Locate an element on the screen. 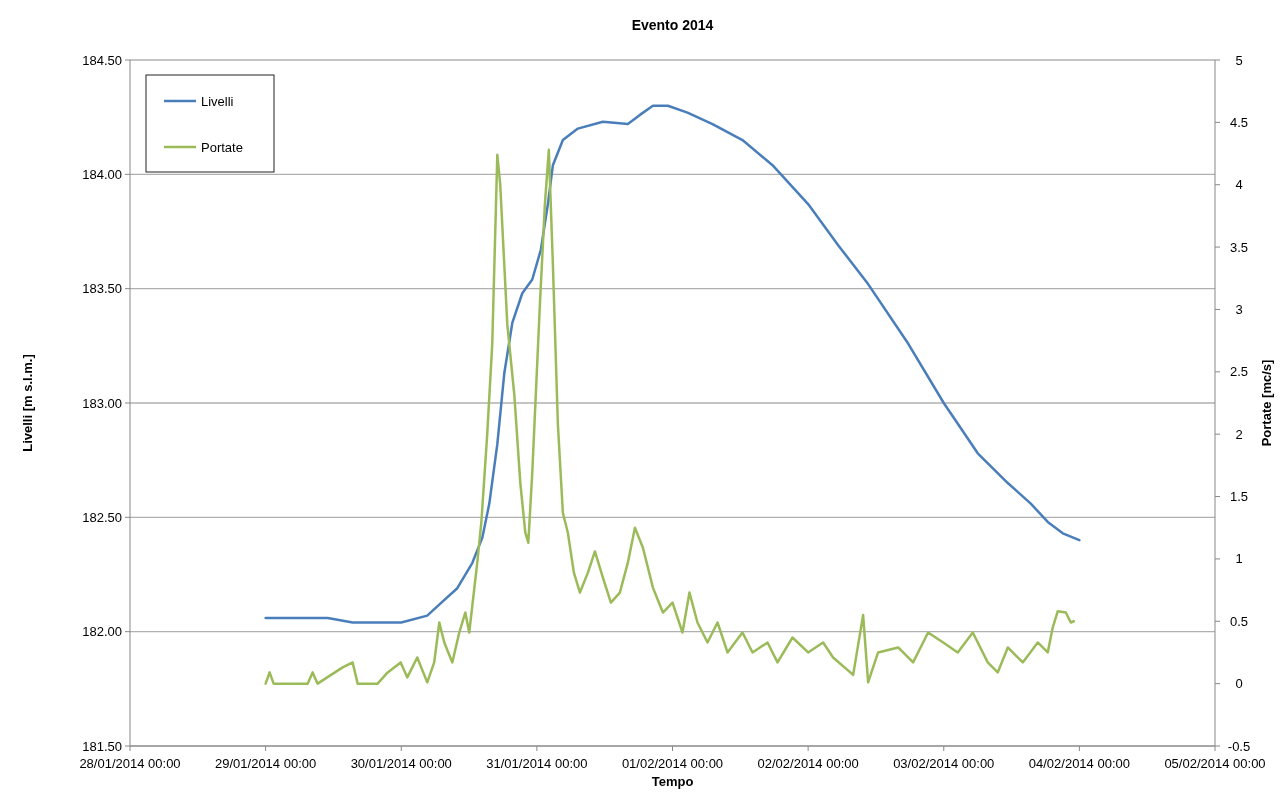  y-tick-label: 184.50 is located at coordinates (102, 60).